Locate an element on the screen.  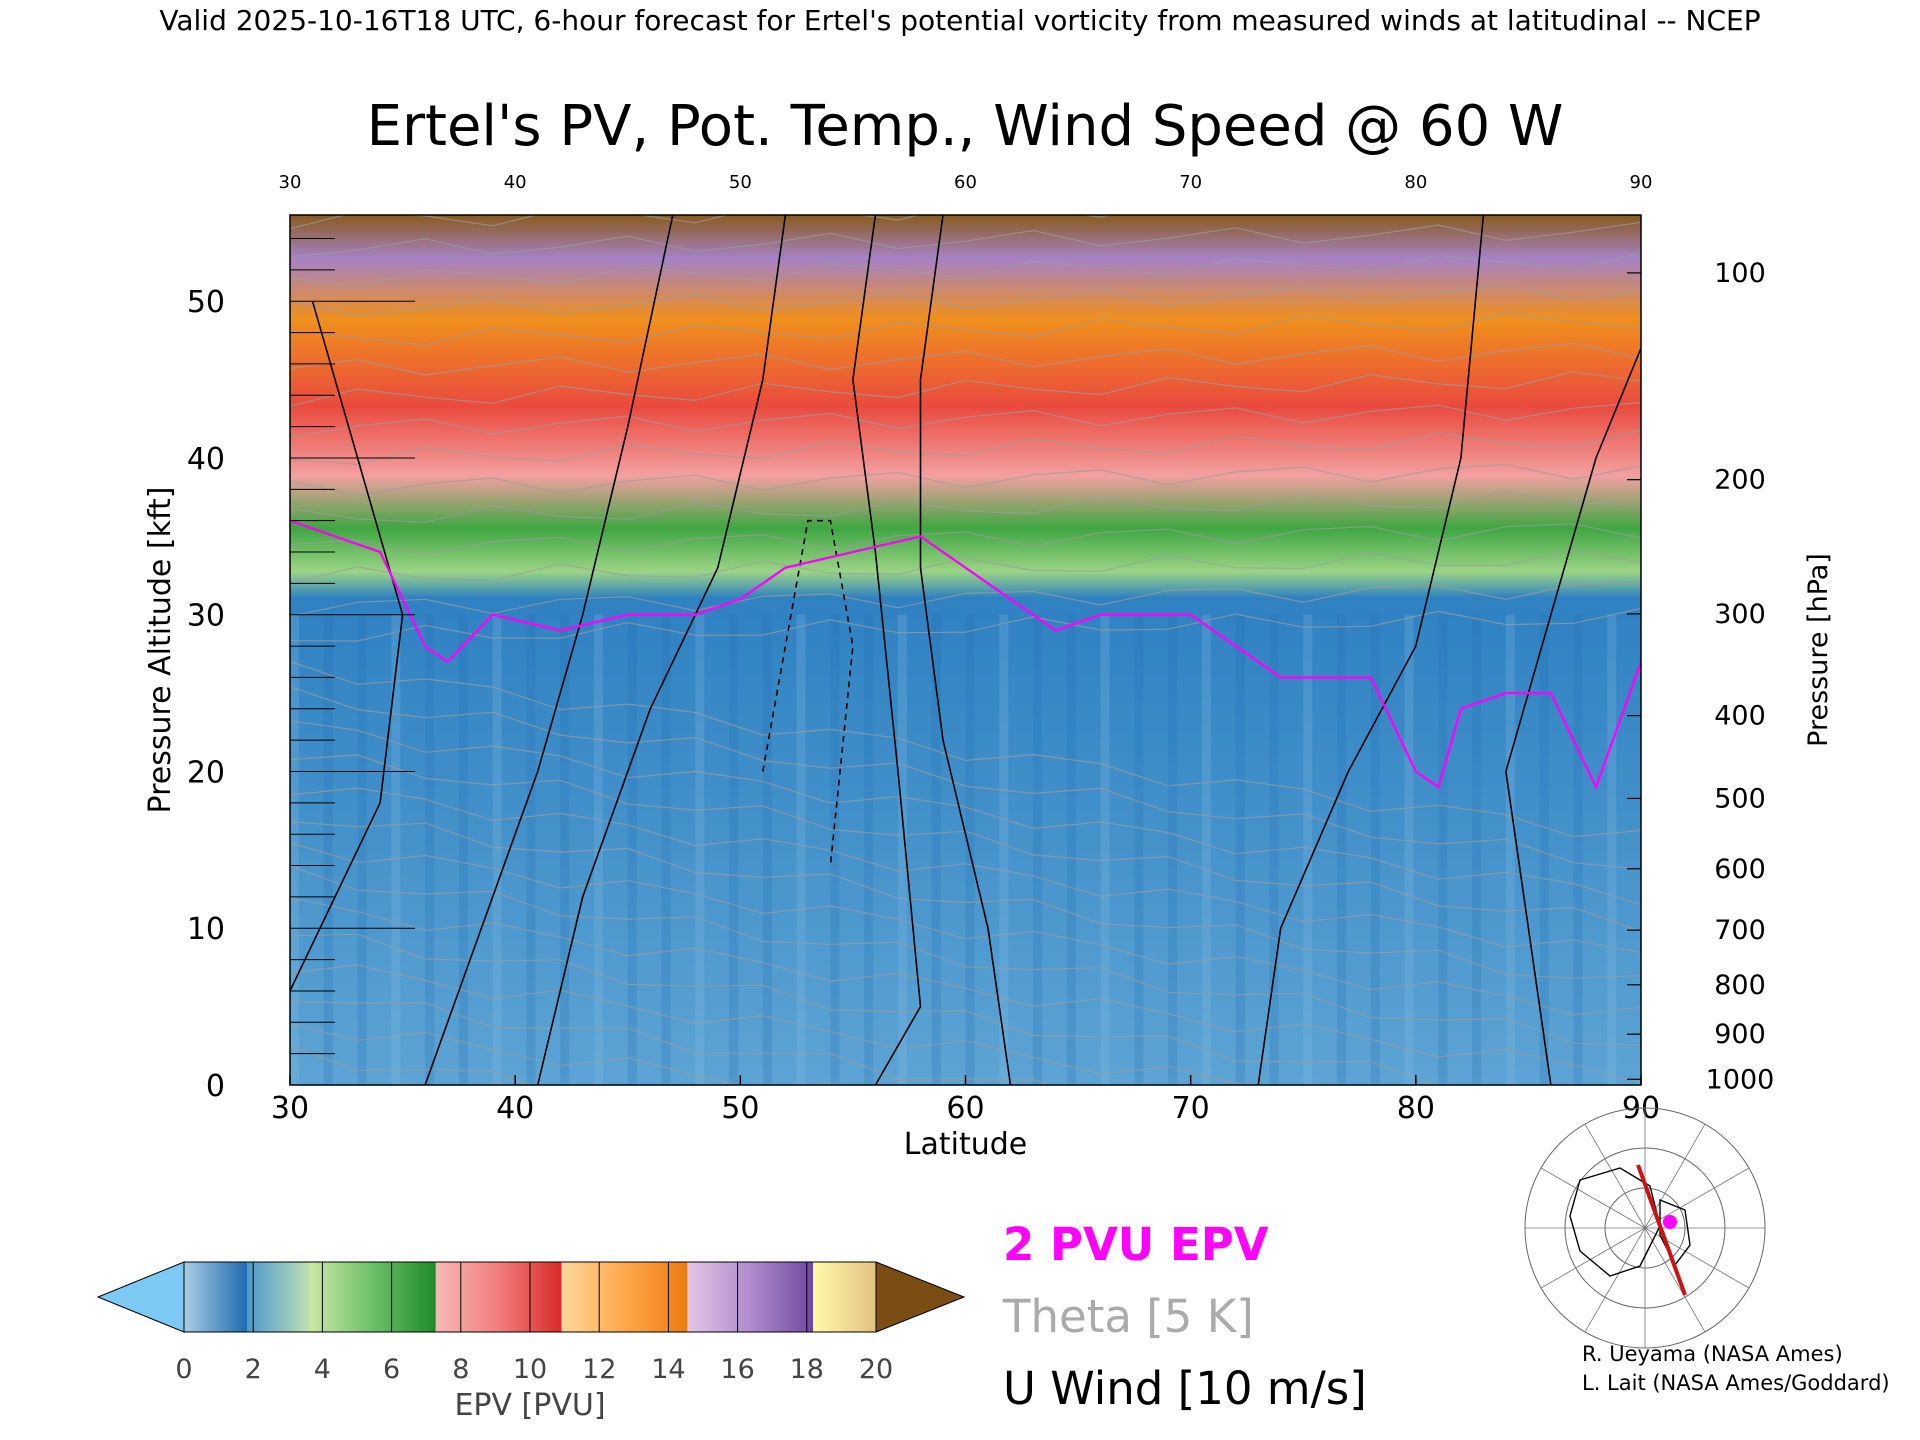
y-axis-label-right: Pressure [hPa] is located at coordinates (1818, 650).